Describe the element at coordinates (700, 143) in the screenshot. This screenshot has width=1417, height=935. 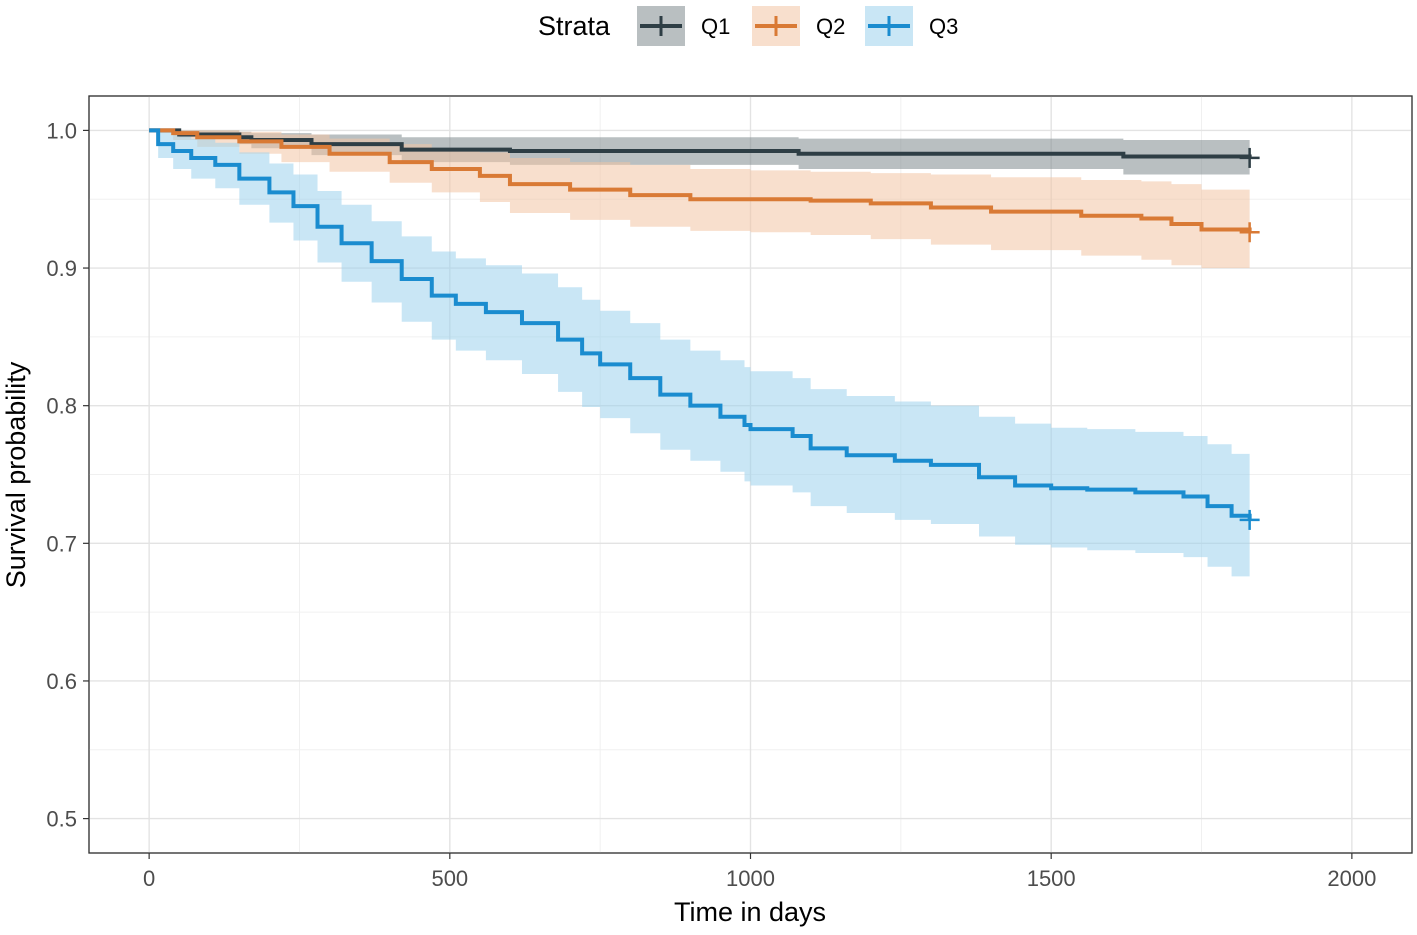
I see `survival-line-q1` at that location.